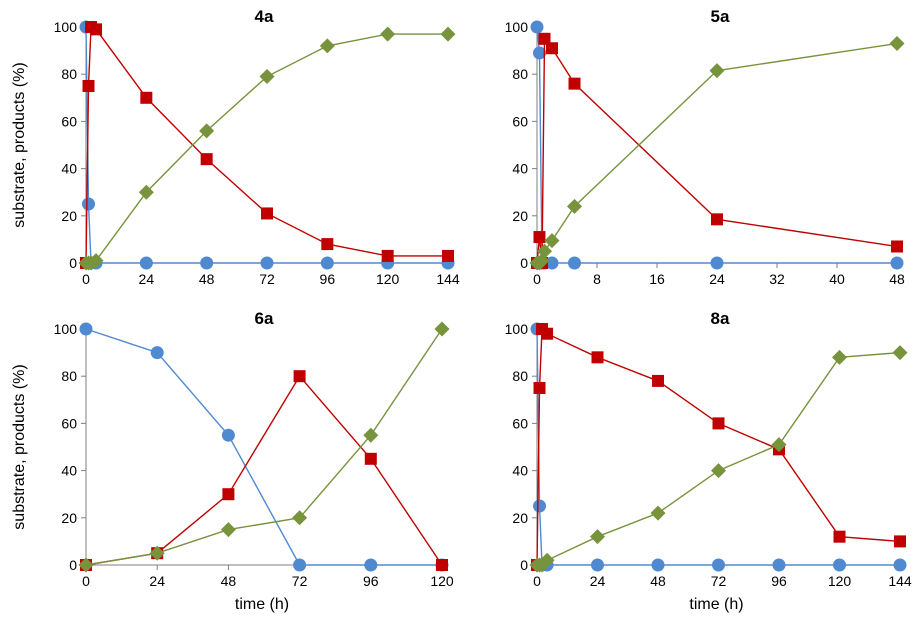  I want to click on x-tick-label: 40, so click(837, 279).